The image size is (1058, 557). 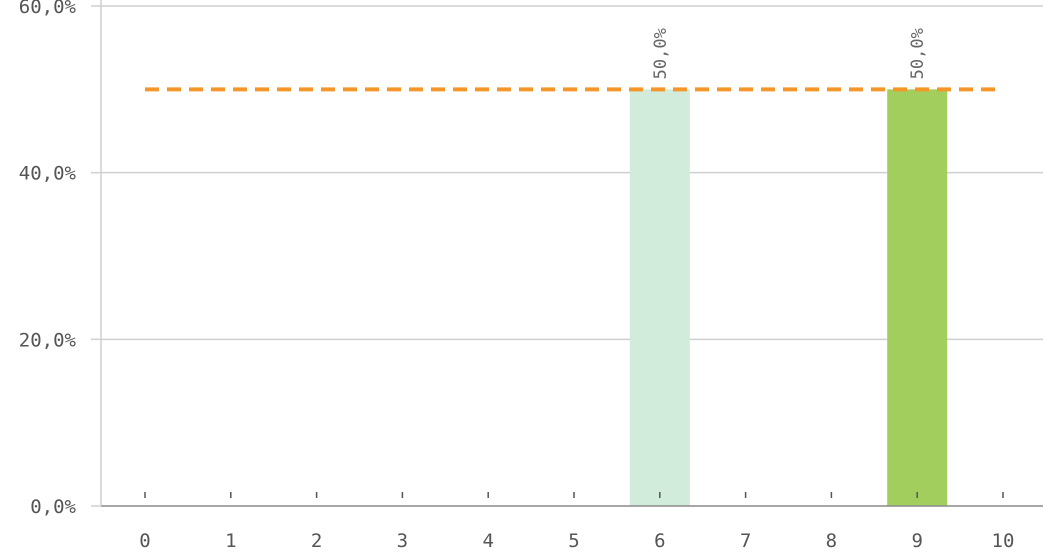 I want to click on y-tick-label-2: 40,0%, so click(x=48, y=174).